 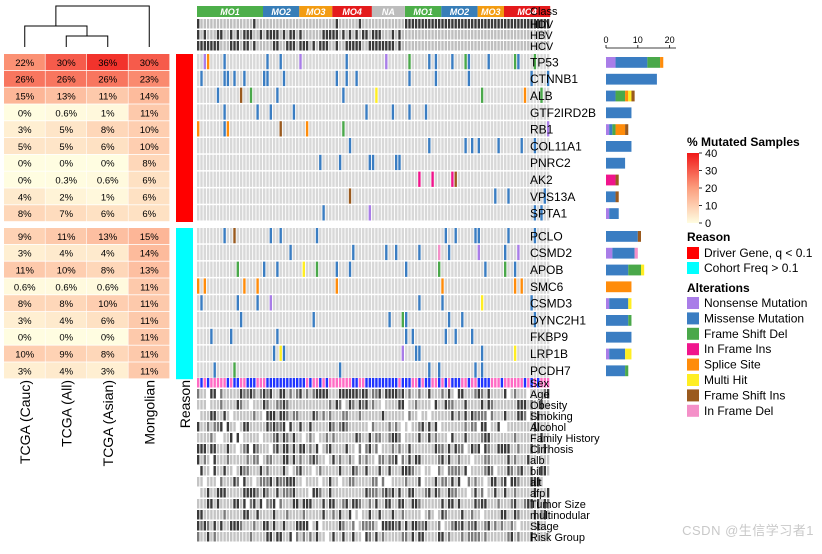 What do you see at coordinates (423, 12) in the screenshot?
I see `class-band-label: MO1` at bounding box center [423, 12].